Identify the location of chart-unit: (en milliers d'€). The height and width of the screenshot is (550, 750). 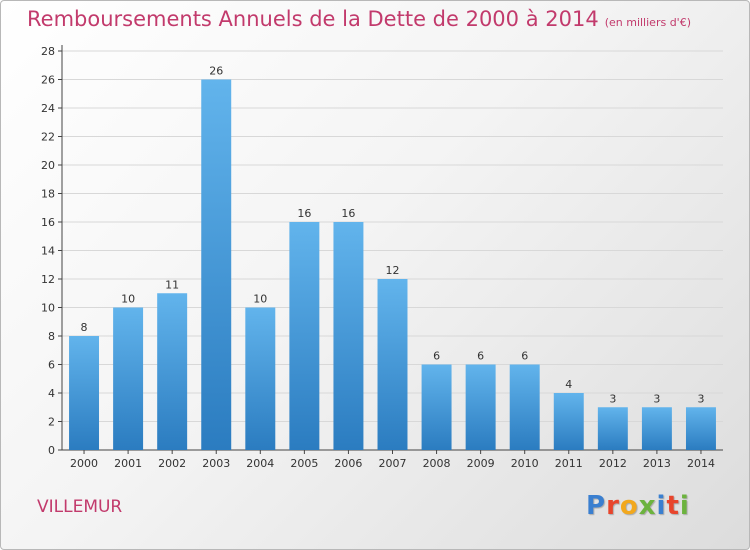
(647, 22).